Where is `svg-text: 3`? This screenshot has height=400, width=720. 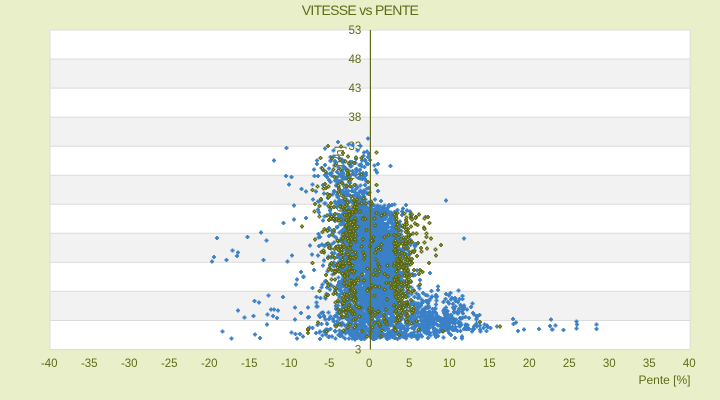 svg-text: 3 is located at coordinates (358, 351).